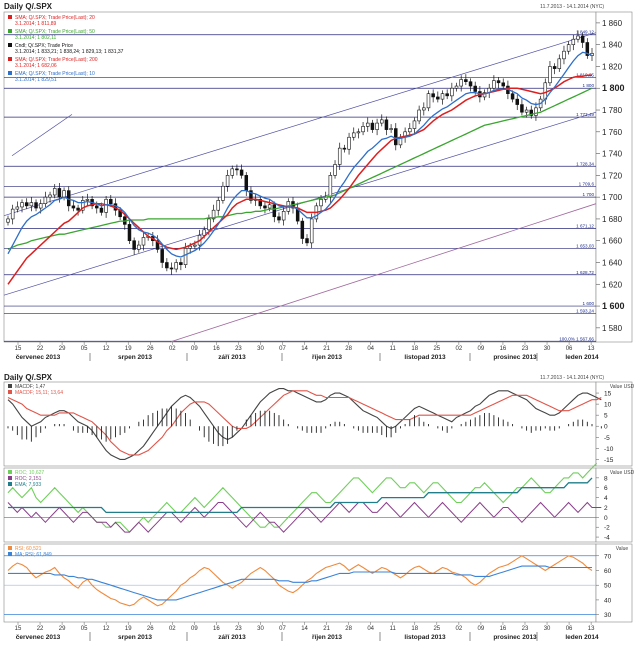 This screenshot has height=656, width=640. I want to click on rsi-legend-swatch, so click(10, 548).